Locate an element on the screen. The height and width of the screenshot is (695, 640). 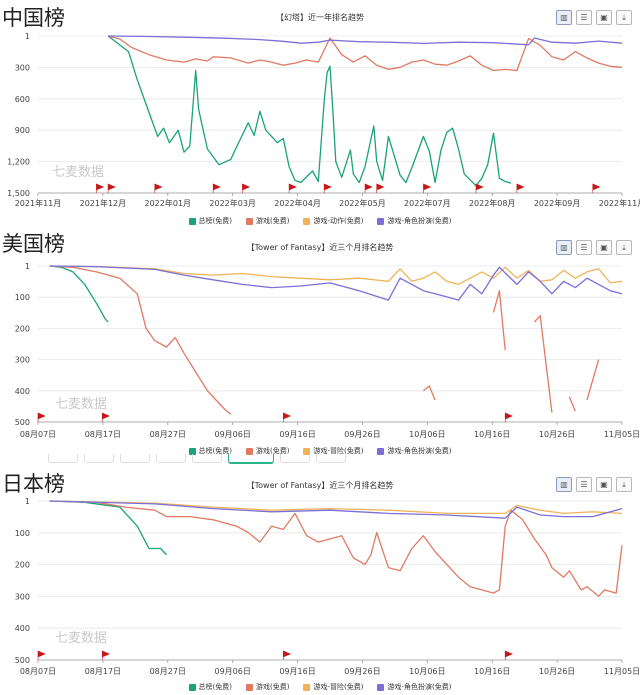
x-tick-label: 2022年11月 is located at coordinates (619, 203).